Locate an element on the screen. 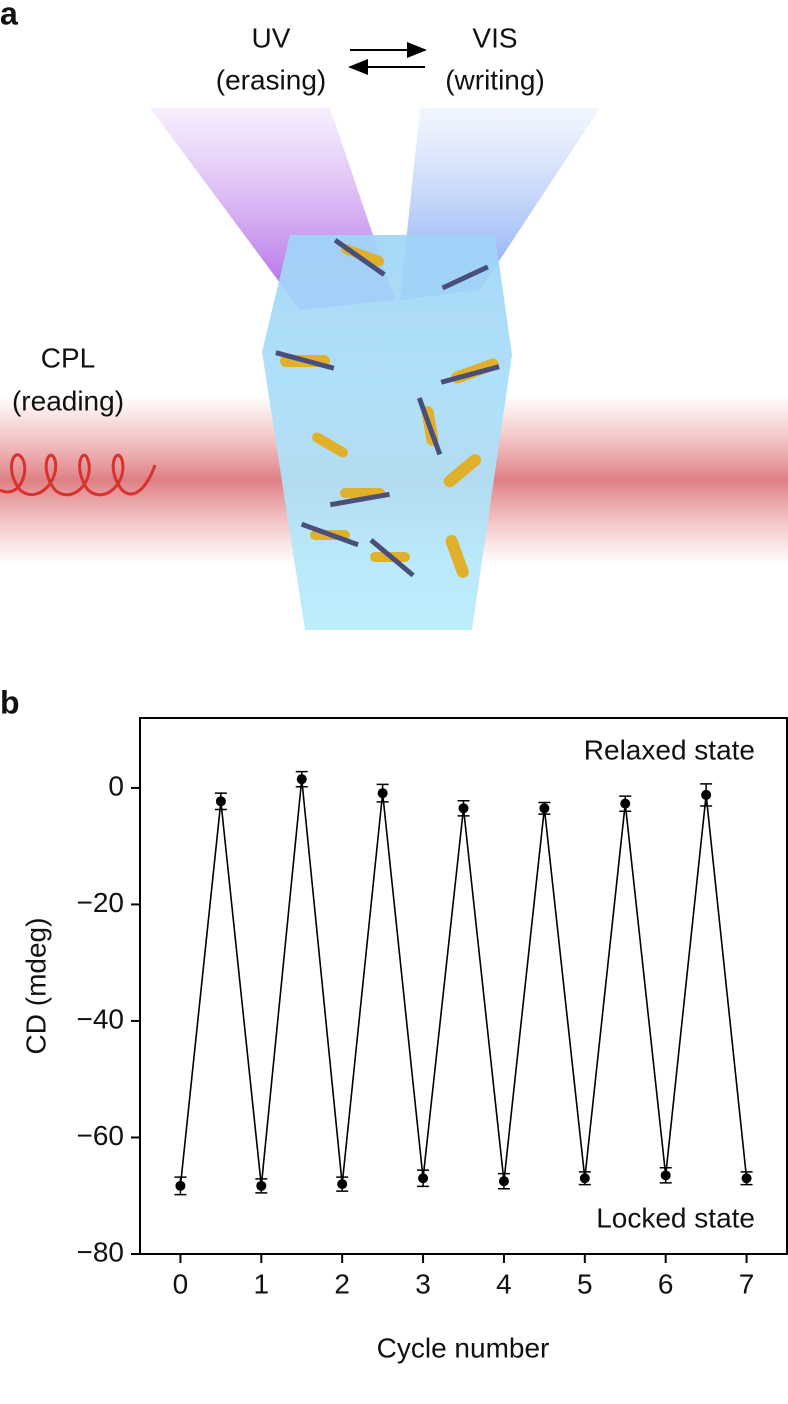 This screenshot has height=1404, width=788. panel-label: b is located at coordinates (10, 702).